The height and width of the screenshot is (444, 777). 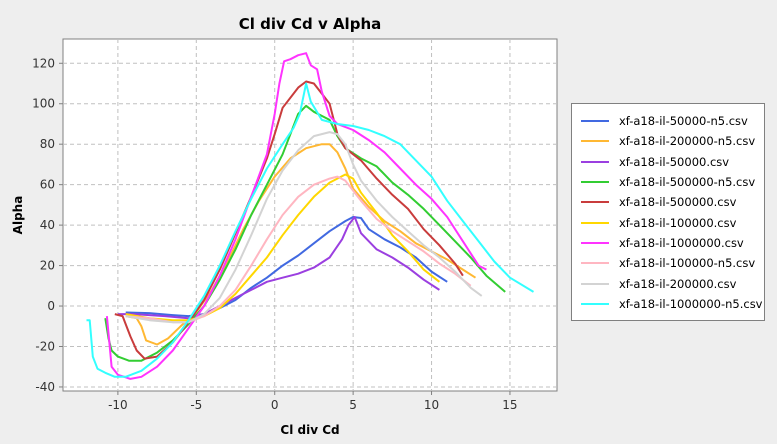 I want to click on legend-item: xf-a18-il-500000-n5.csv, so click(x=668, y=182).